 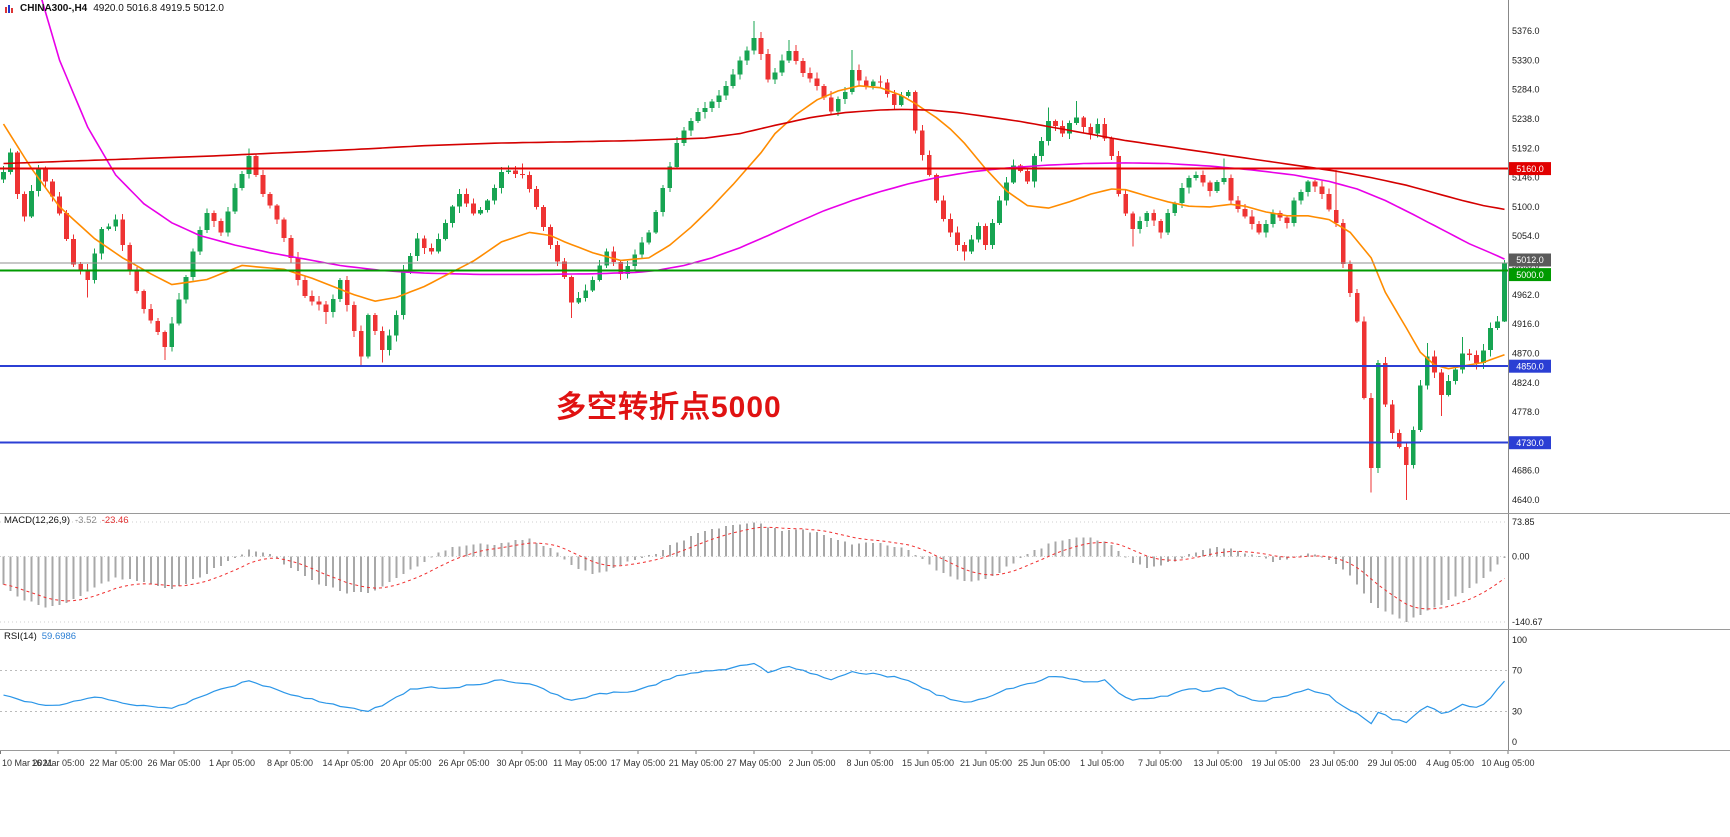 I want to click on svg-text: 16 Mar 05:00, so click(x=57, y=763).